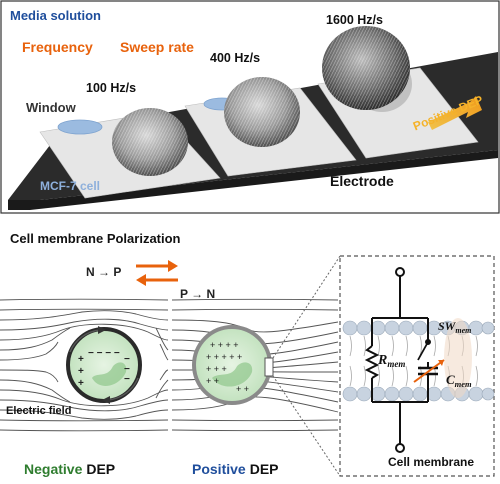 This screenshot has height=484, width=500. Describe the element at coordinates (253, 180) in the screenshot. I see `chip-edge` at that location.